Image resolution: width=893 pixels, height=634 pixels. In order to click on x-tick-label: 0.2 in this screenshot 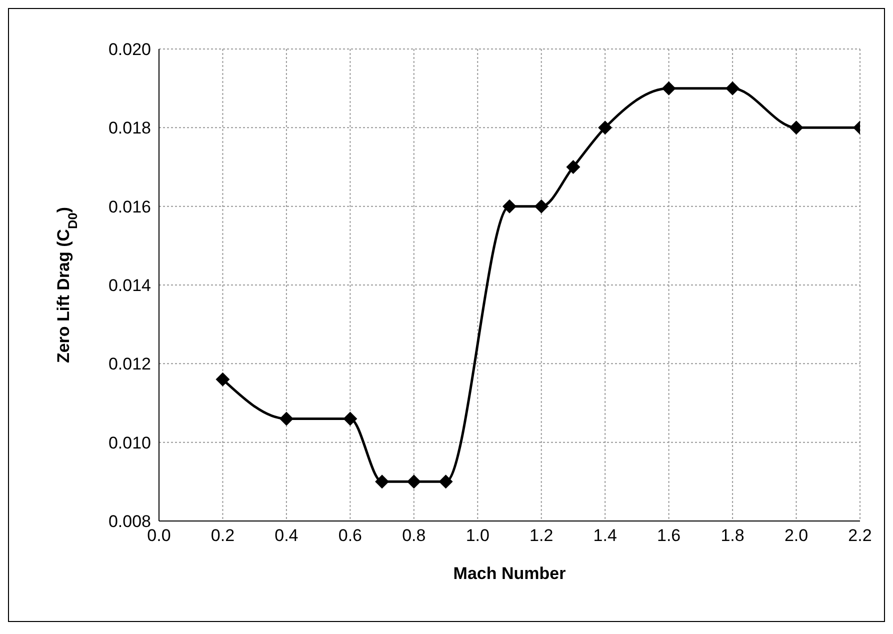, I will do `click(222, 536)`.